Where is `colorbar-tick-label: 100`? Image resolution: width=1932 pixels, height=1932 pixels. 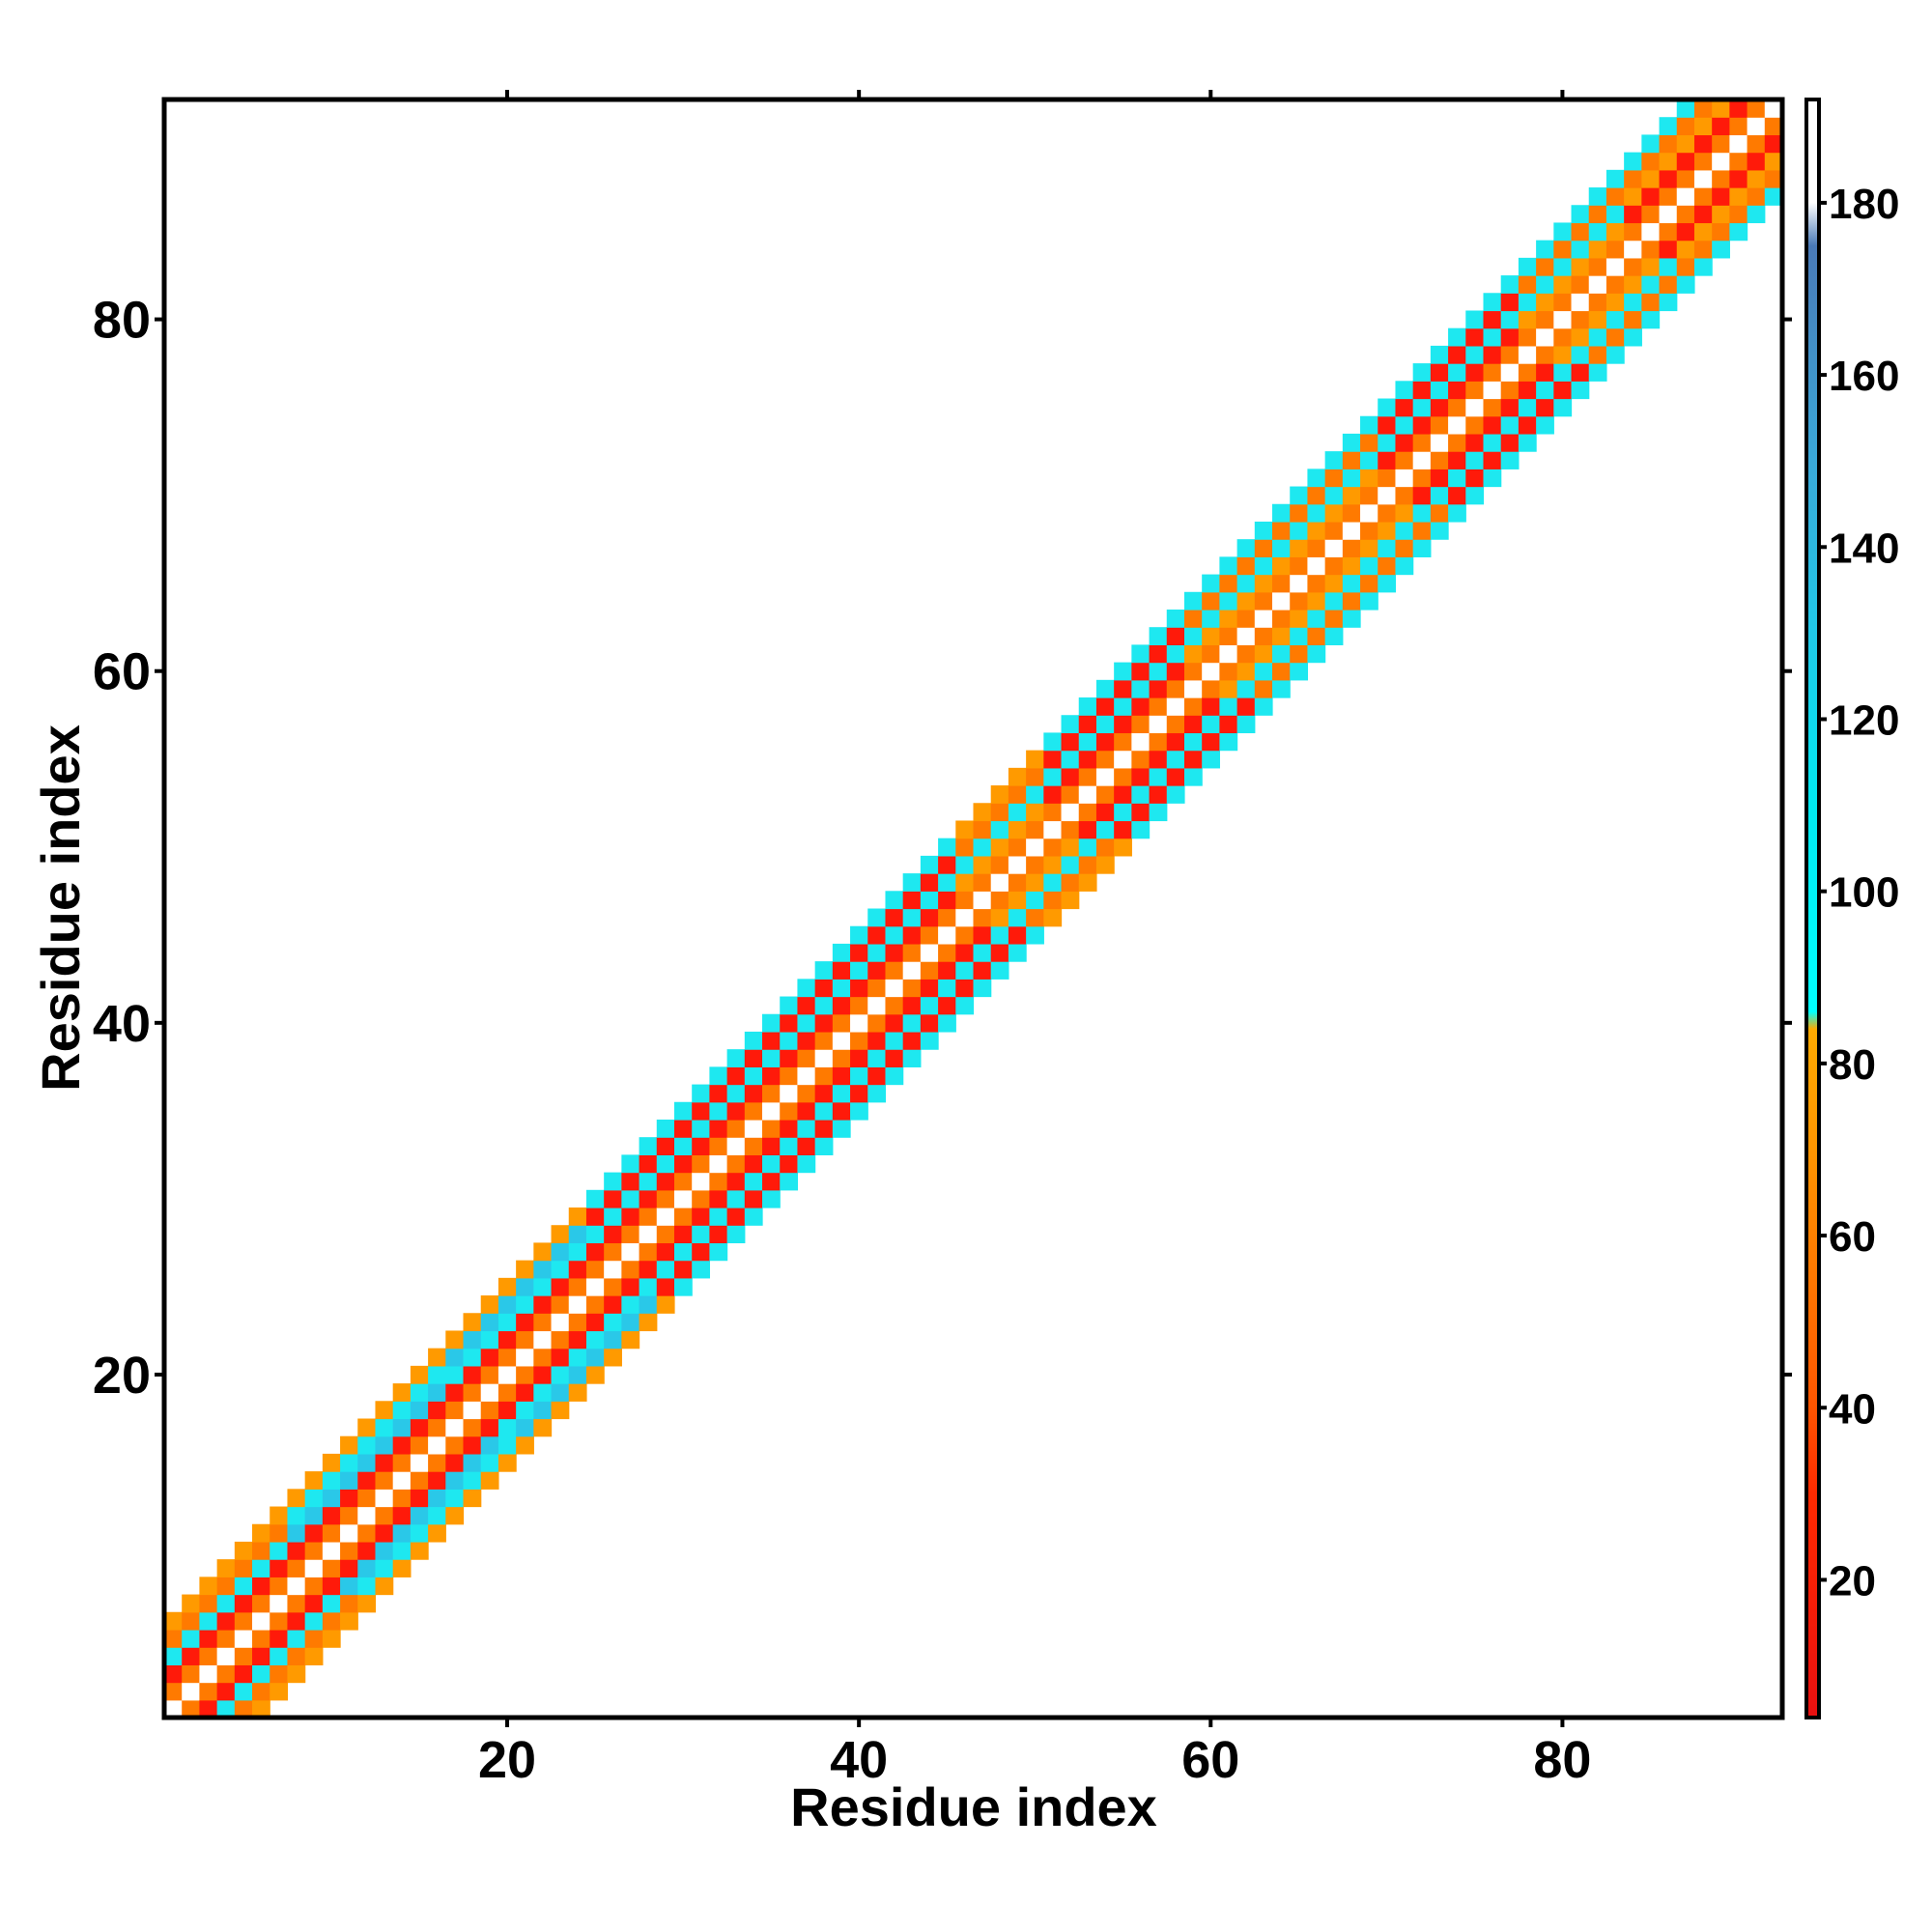 colorbar-tick-label: 100 is located at coordinates (1864, 893).